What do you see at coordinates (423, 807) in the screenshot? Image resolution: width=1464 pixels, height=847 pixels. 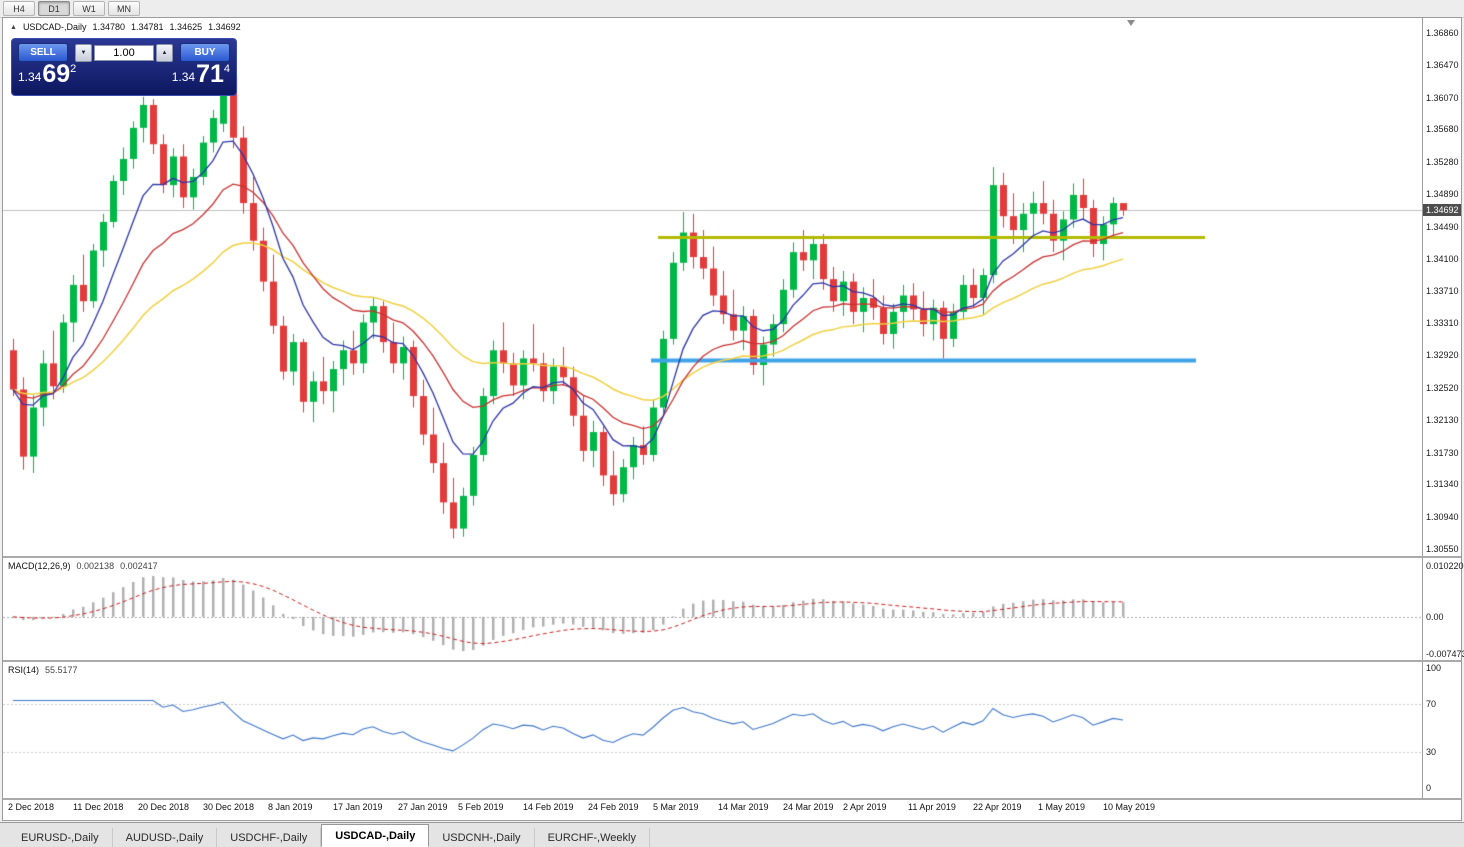 I see `date-axis-label: 27 Jan 2019` at bounding box center [423, 807].